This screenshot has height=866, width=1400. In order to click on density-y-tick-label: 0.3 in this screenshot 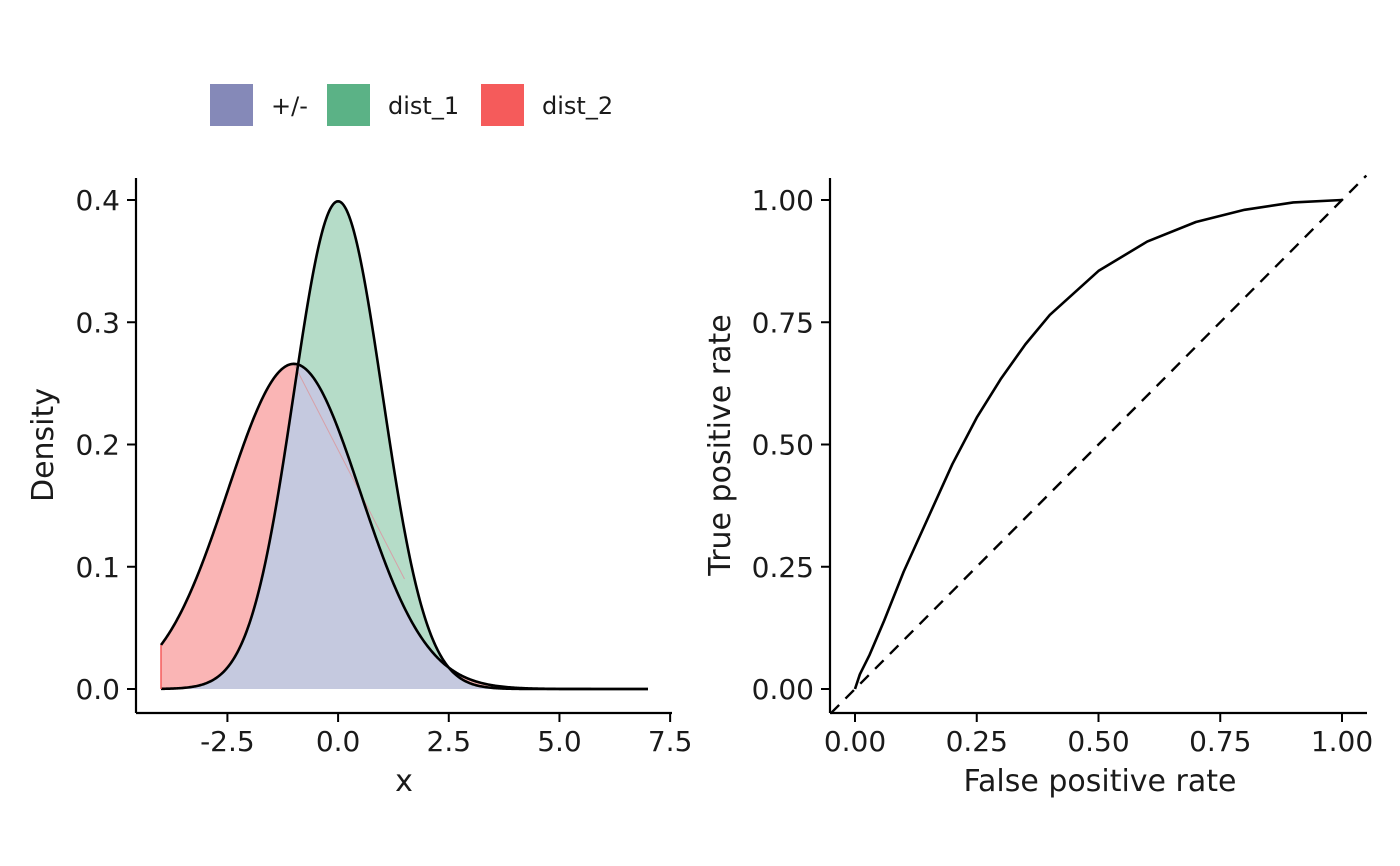, I will do `click(97, 322)`.